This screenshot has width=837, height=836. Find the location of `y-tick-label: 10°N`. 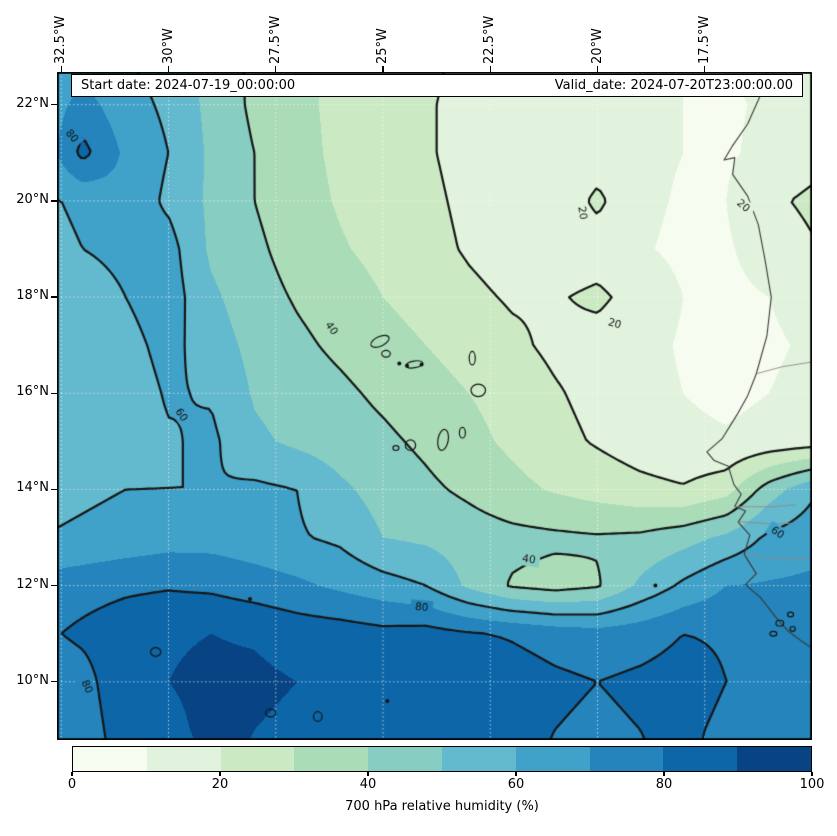

y-tick-label: 10°N is located at coordinates (32, 680).